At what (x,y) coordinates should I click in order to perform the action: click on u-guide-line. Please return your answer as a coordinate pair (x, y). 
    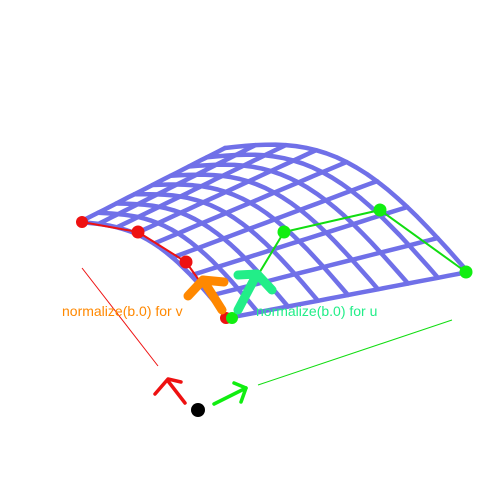
    Looking at the image, I should click on (355, 352).